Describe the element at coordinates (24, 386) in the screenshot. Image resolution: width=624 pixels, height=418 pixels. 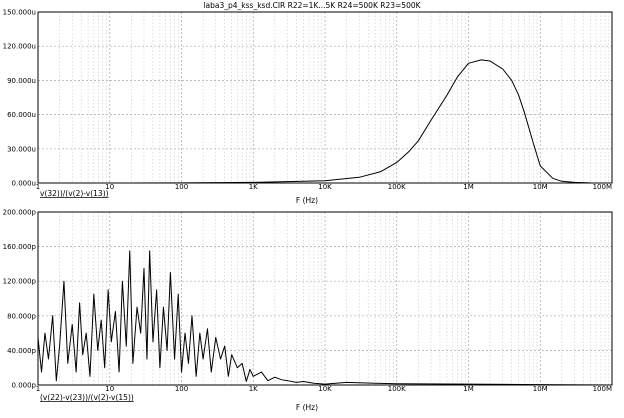
I see `y-tick-label: 0.000p` at that location.